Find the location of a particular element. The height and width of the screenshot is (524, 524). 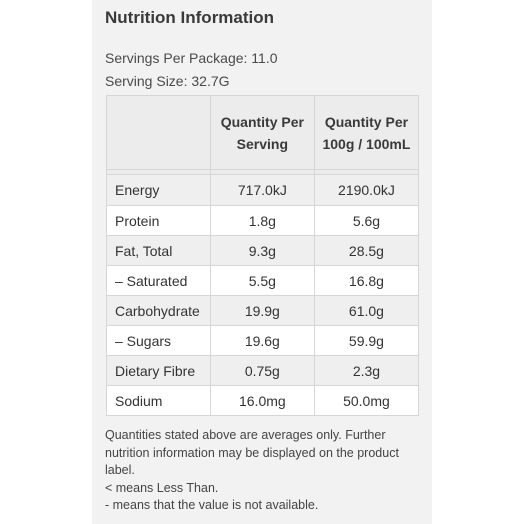

per-serving-value: 9.3g is located at coordinates (262, 250).